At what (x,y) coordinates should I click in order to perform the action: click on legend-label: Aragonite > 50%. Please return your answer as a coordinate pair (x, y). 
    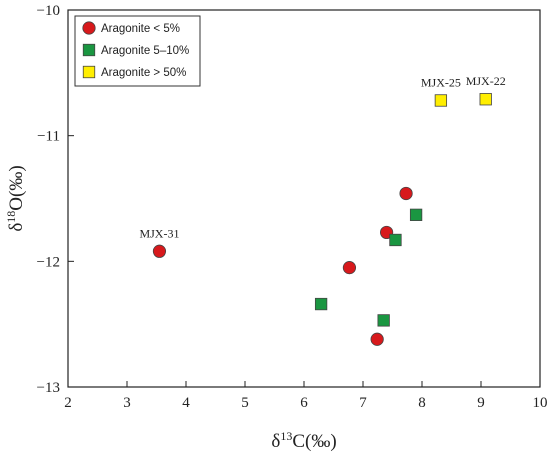
    Looking at the image, I should click on (143, 73).